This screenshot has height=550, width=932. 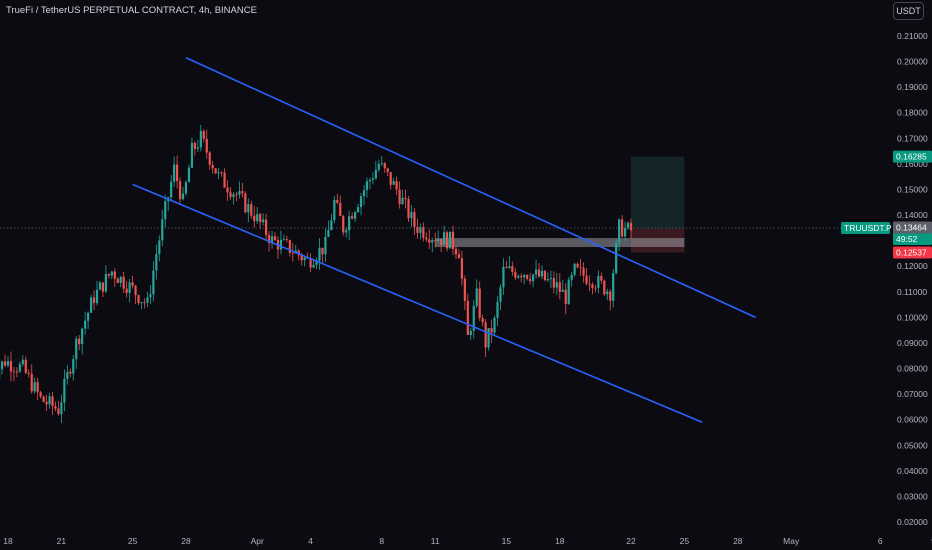 I want to click on y-tick-label: 0.10000, so click(x=912, y=317).